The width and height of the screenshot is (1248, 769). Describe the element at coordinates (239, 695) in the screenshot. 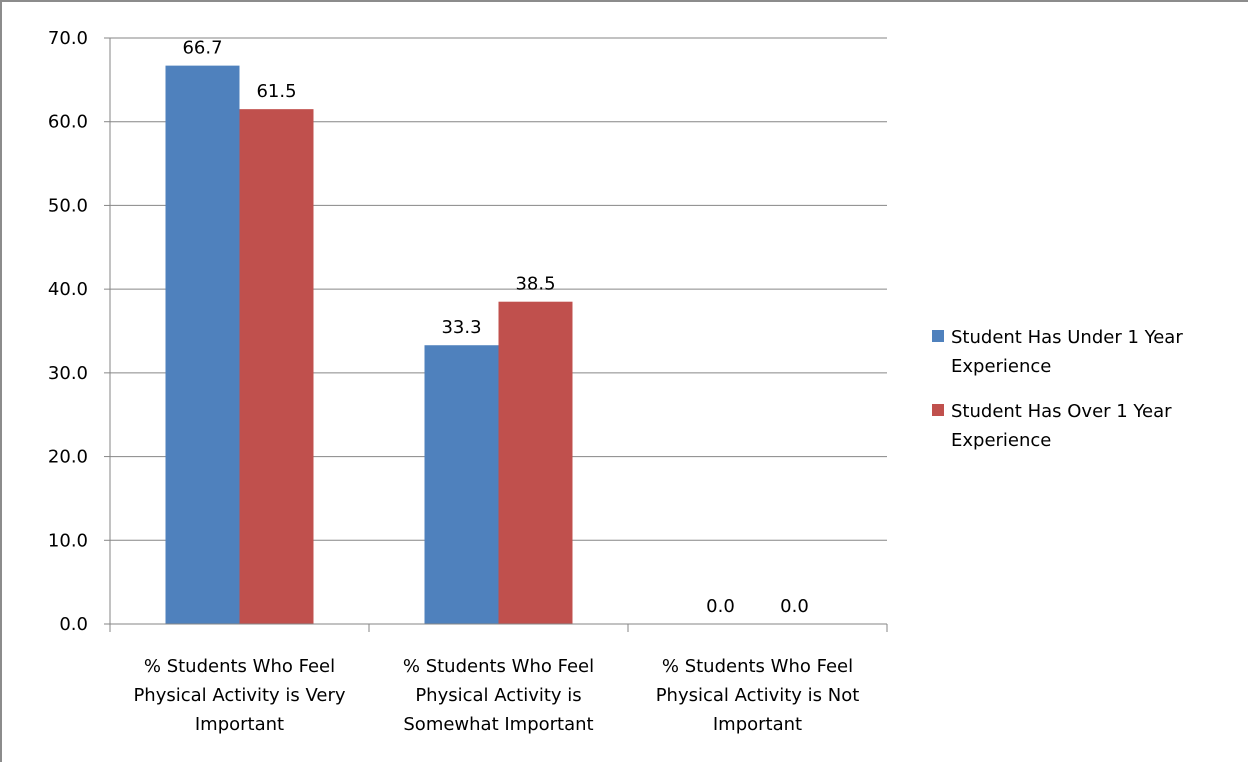

I see `x-category-label: Physical Activity is Very` at that location.